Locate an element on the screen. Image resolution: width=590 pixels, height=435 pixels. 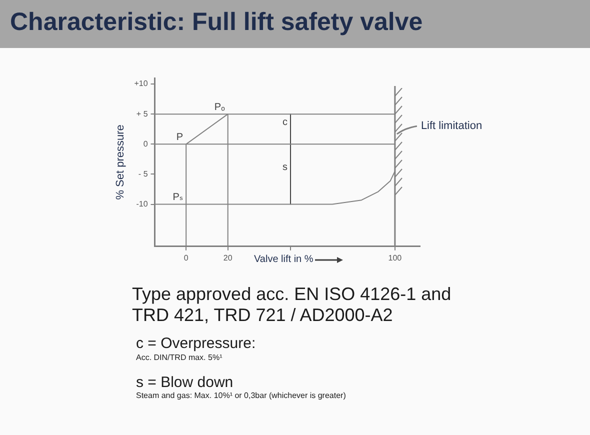
y-axis-title: % Set pressure is located at coordinates (120, 162).